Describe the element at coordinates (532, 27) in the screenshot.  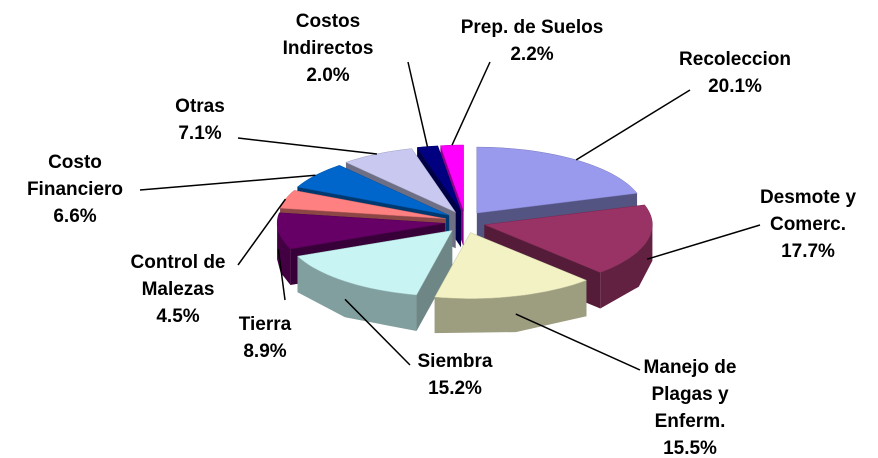
I see `data-label: Prep. de Suelos` at that location.